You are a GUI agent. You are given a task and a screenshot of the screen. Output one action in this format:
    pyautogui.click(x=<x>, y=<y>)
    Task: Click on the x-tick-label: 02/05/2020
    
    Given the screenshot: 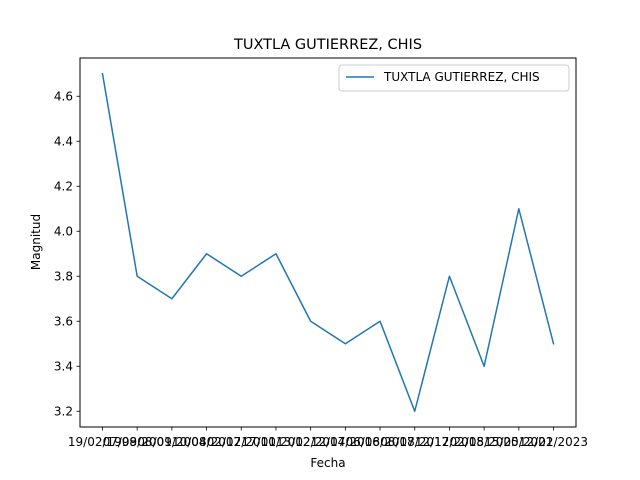 What is the action you would take?
    pyautogui.click(x=484, y=442)
    